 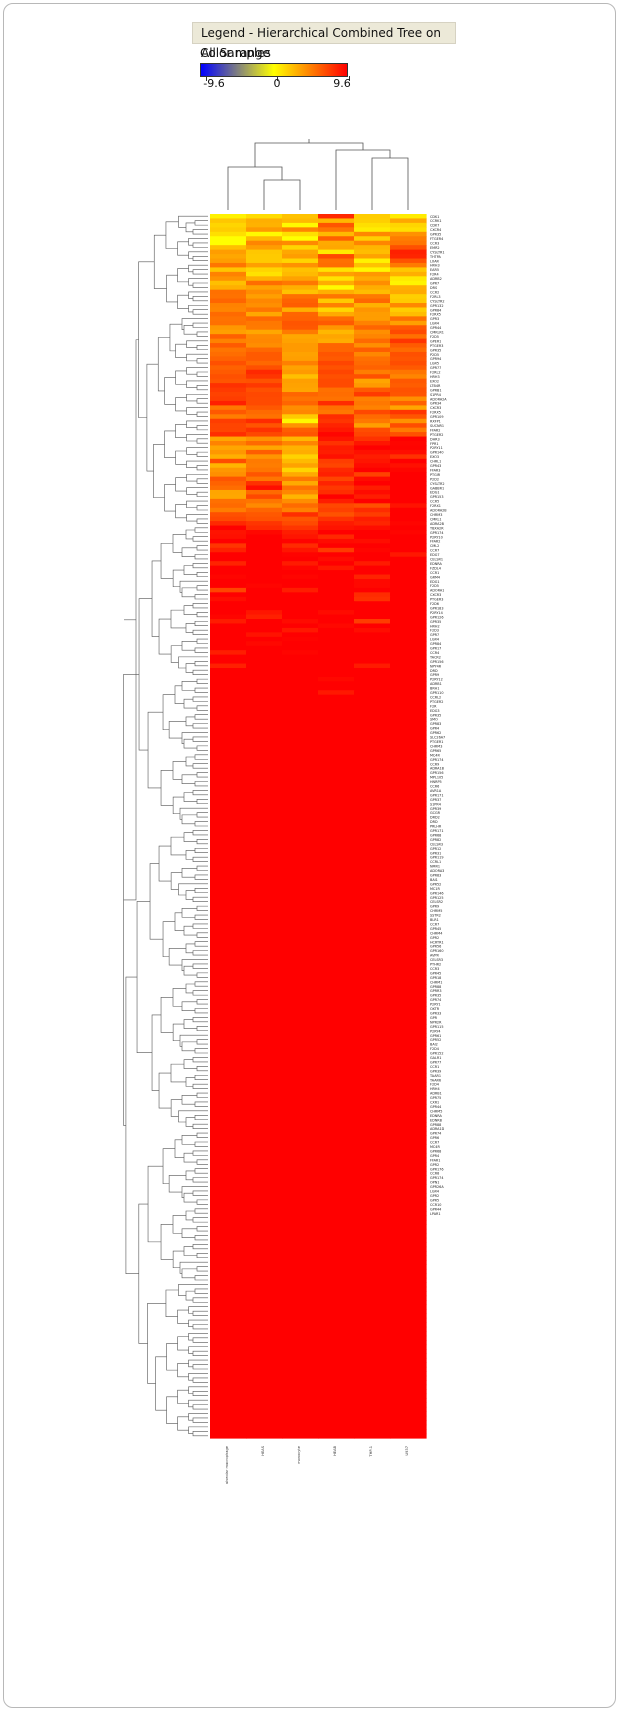 What do you see at coordinates (434, 604) in the screenshot?
I see `row-label: F2D6` at bounding box center [434, 604].